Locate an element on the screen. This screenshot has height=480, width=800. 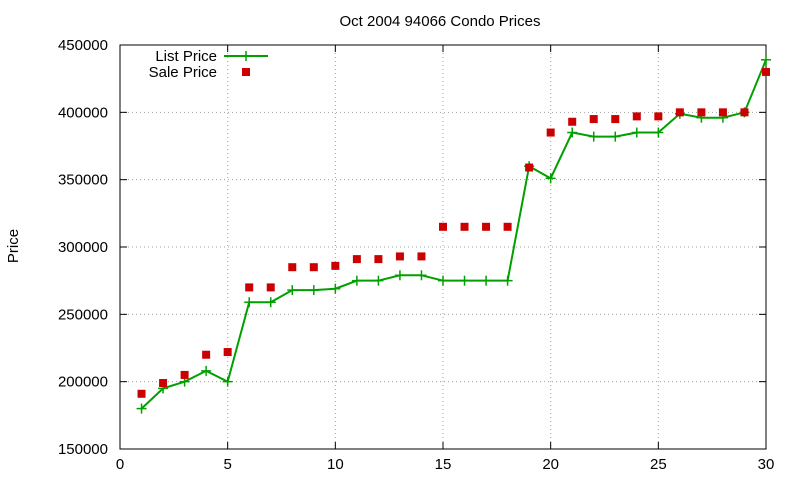
y-tick-label: 250000 is located at coordinates (83, 314).